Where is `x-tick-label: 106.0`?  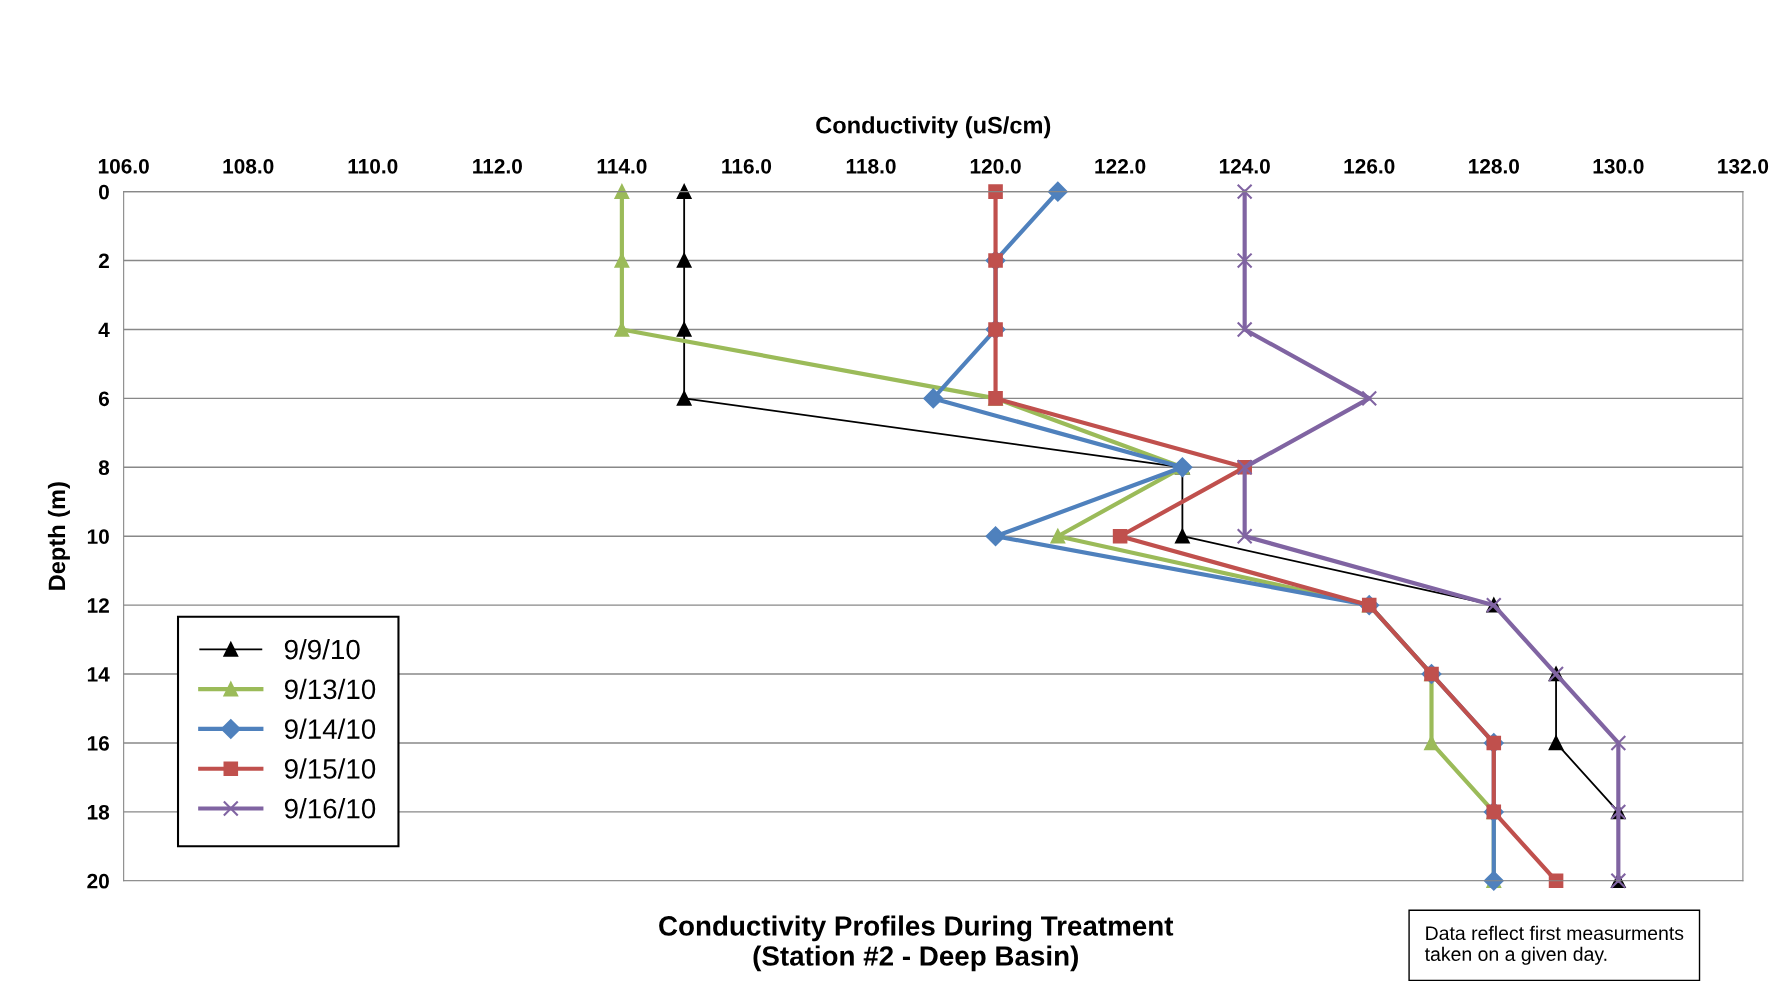 x-tick-label: 106.0 is located at coordinates (123, 166).